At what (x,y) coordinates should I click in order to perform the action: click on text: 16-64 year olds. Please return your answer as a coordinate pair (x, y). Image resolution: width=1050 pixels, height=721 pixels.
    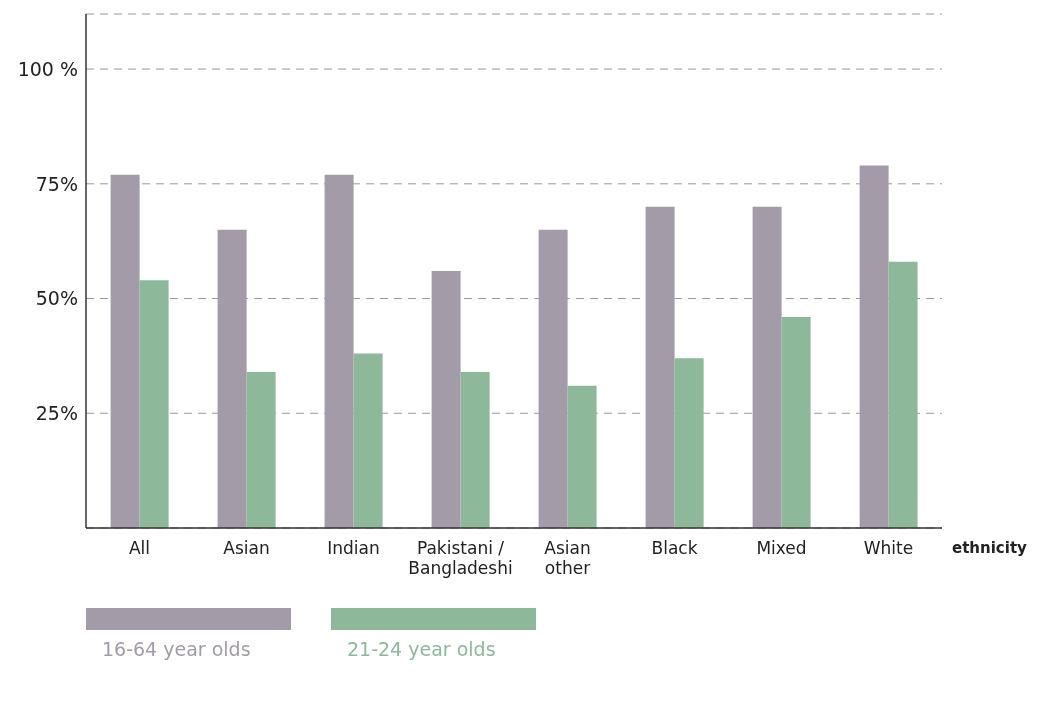
    Looking at the image, I should click on (177, 649).